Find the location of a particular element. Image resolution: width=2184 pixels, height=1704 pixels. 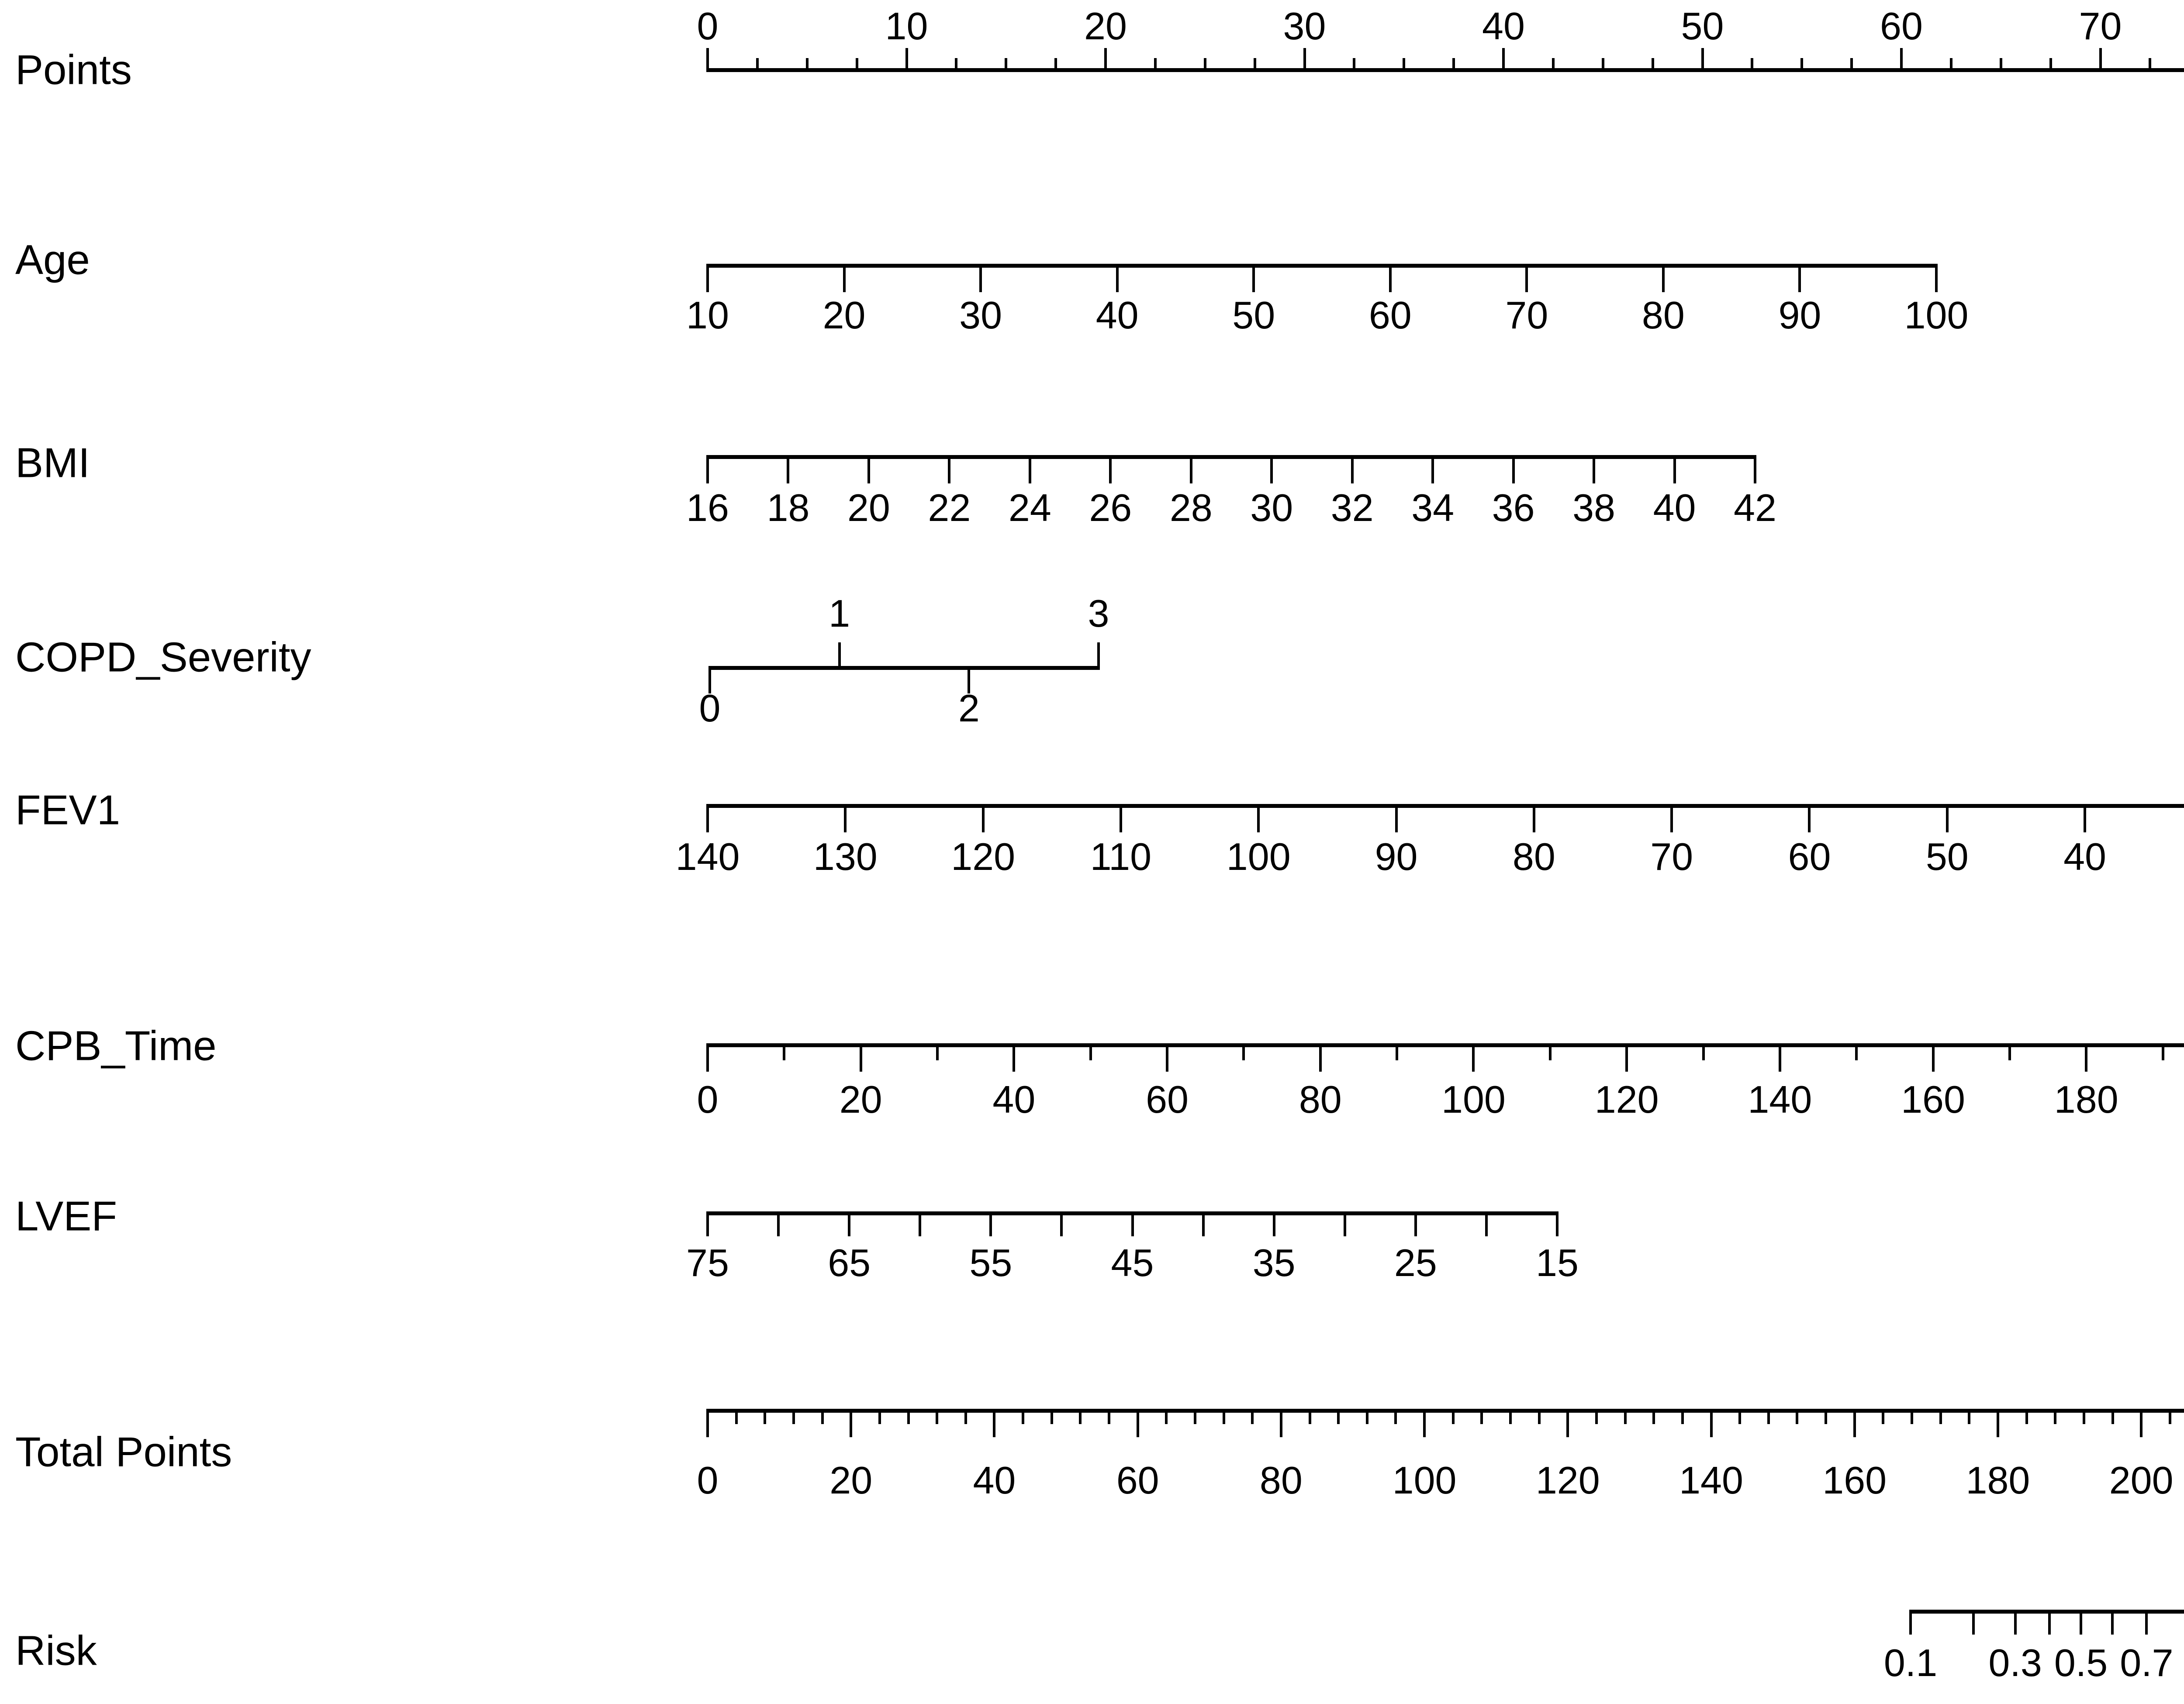

axis-tick-label-lvef: 45 is located at coordinates (1132, 1262).